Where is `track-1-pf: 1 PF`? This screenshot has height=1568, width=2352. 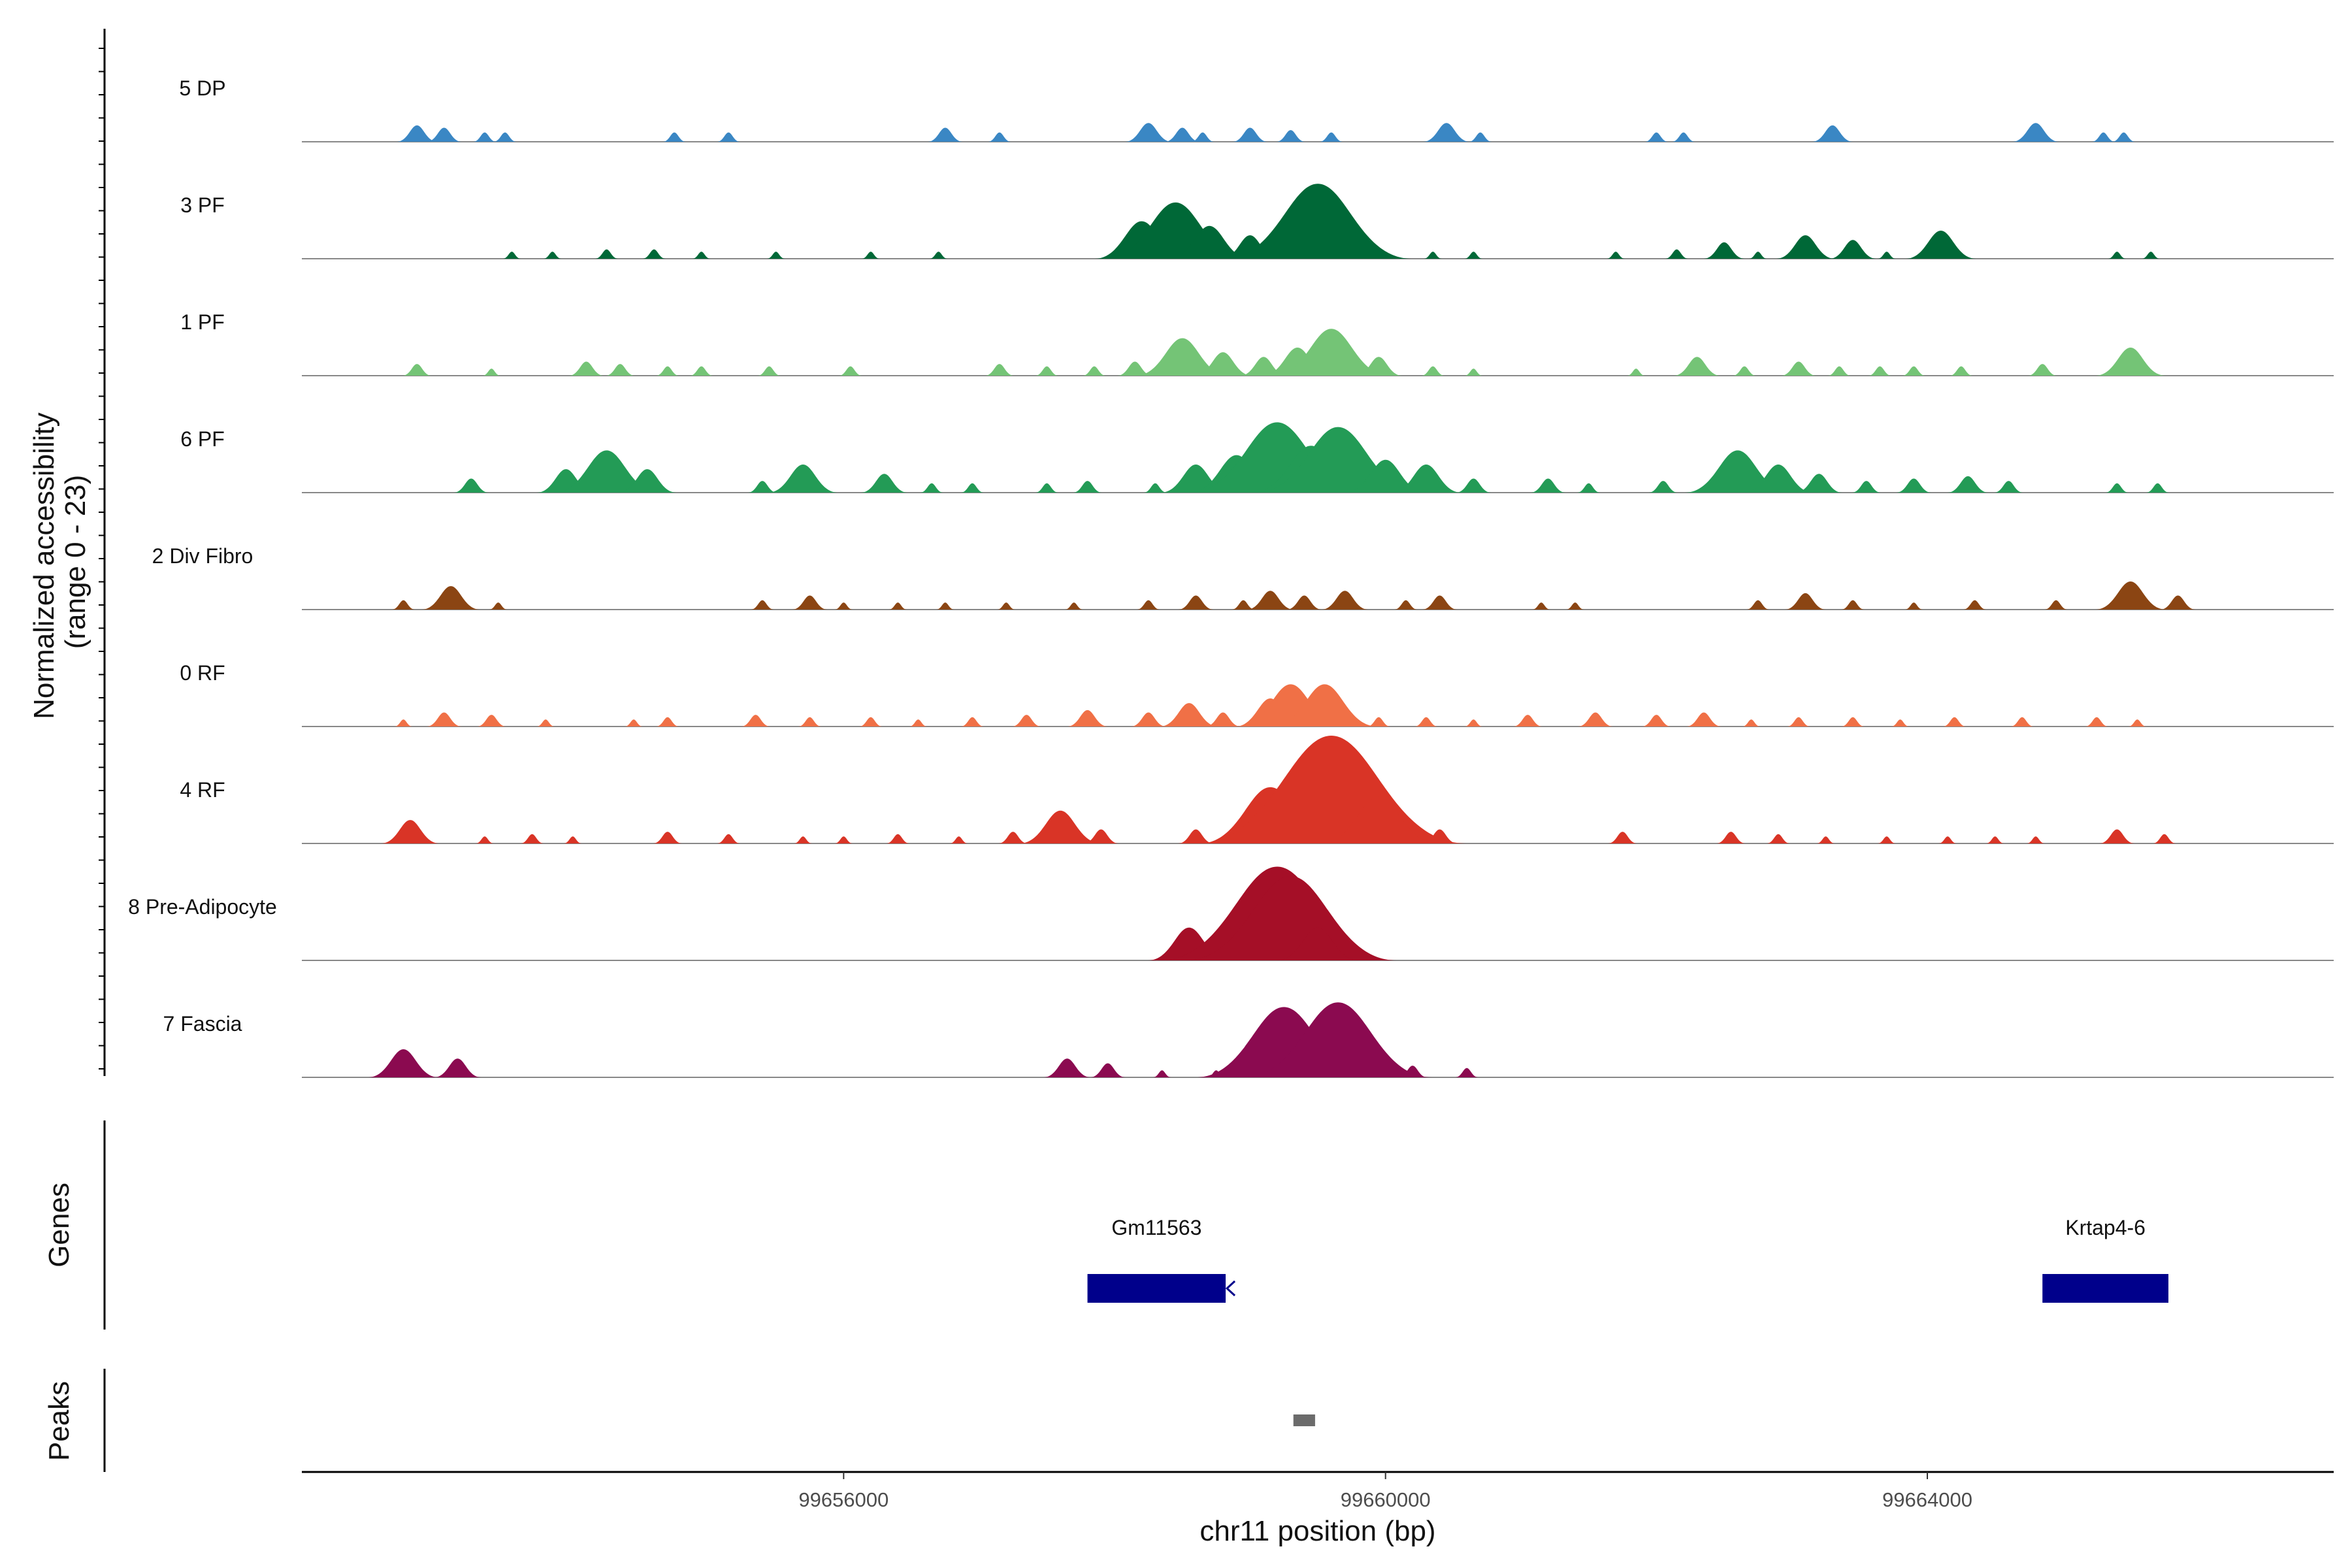 track-1-pf: 1 PF is located at coordinates (1257, 343).